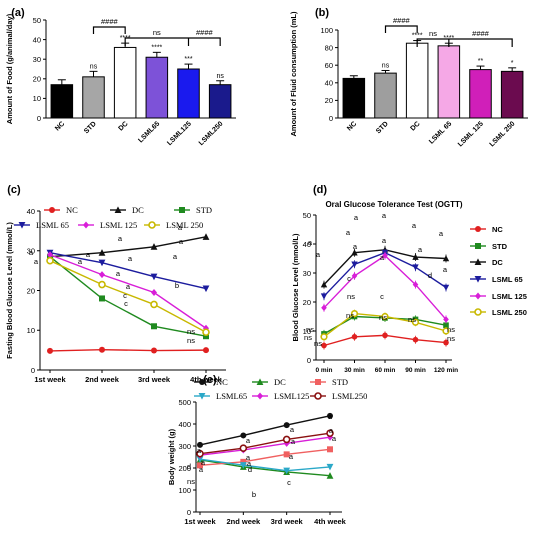 The width and height of the screenshot is (544, 550). What do you see at coordinates (385, 340) in the screenshot?
I see `series-nc` at bounding box center [385, 340].